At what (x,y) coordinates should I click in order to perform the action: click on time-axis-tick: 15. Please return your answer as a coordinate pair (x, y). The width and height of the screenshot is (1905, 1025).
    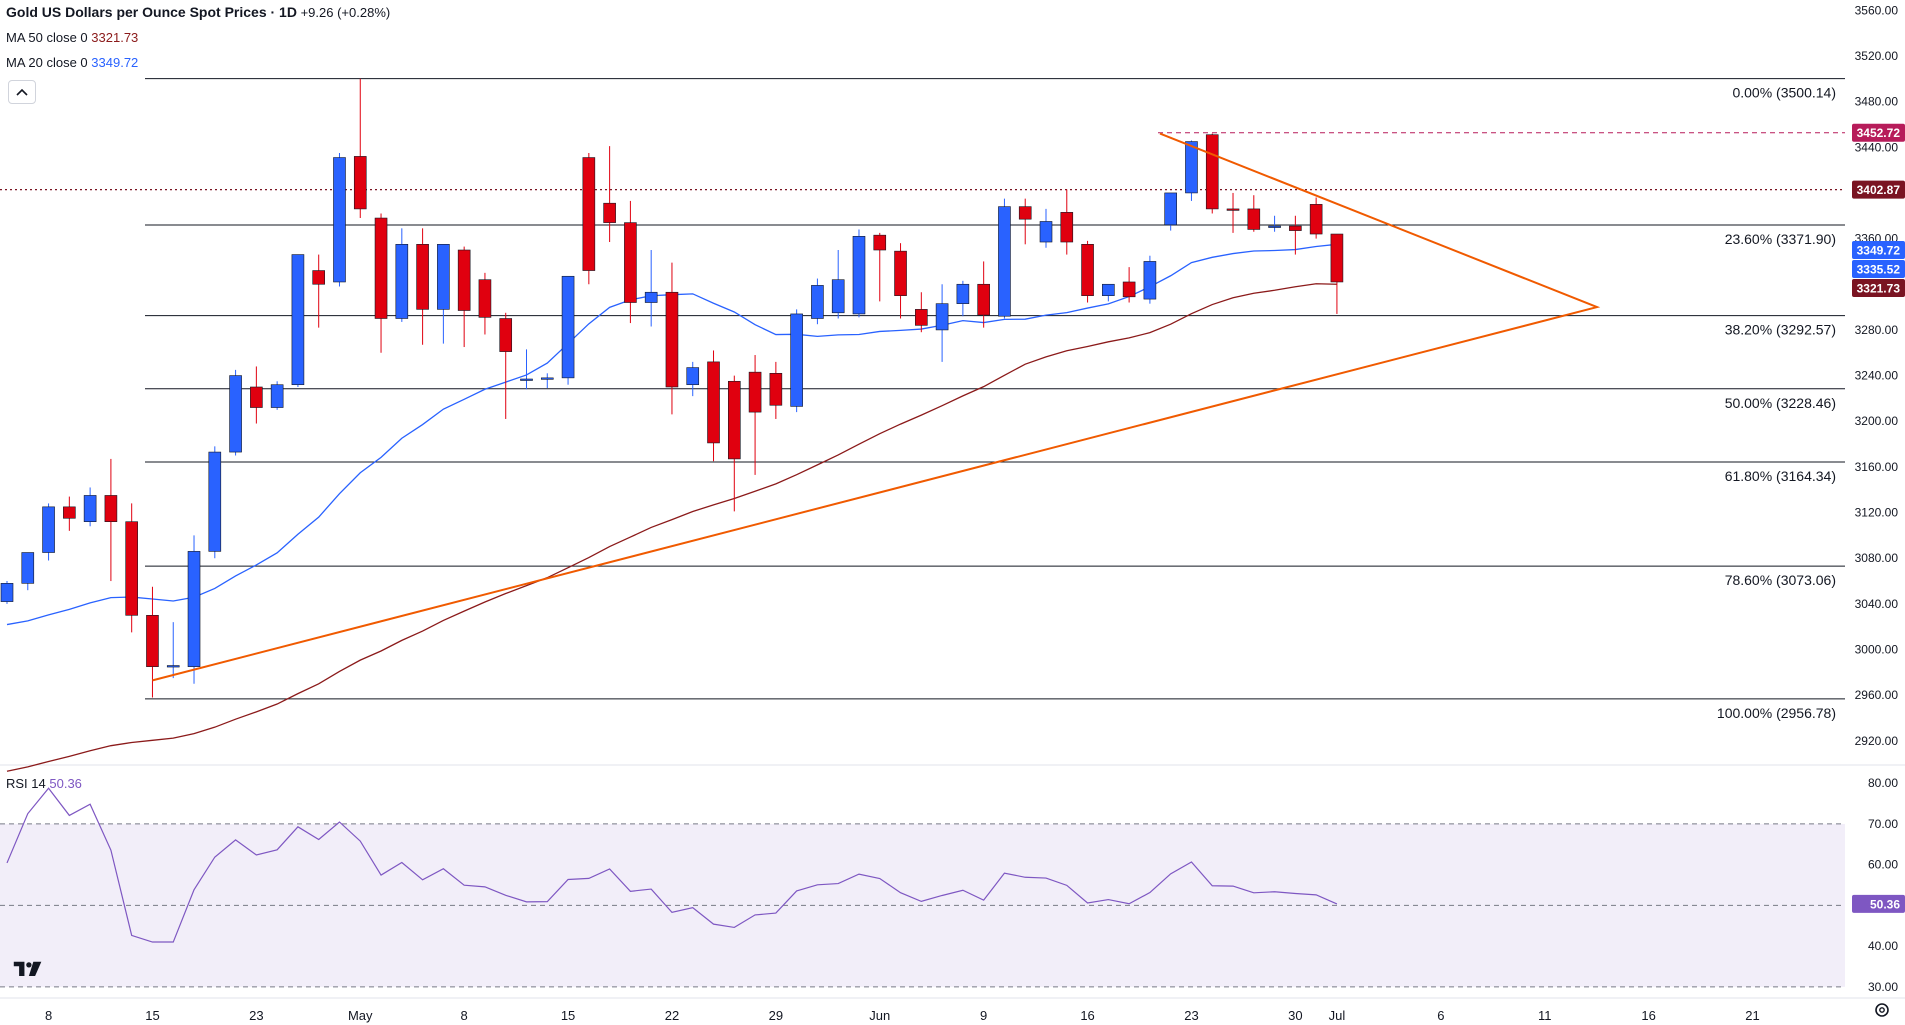
    Looking at the image, I should click on (152, 1015).